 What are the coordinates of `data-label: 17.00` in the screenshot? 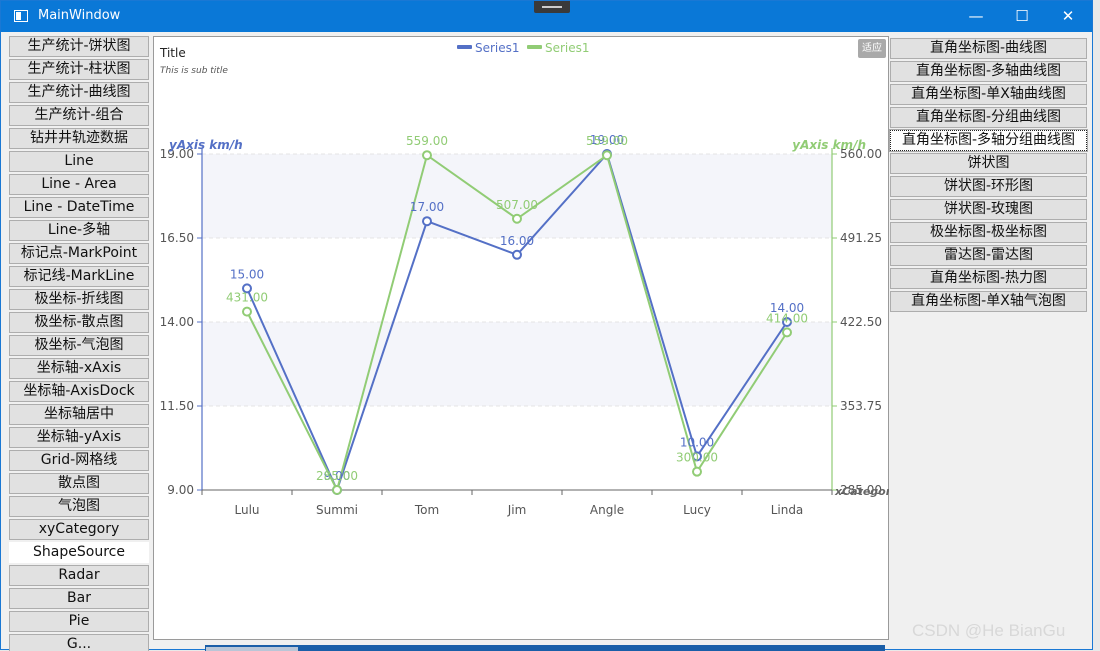 It's located at (427, 207).